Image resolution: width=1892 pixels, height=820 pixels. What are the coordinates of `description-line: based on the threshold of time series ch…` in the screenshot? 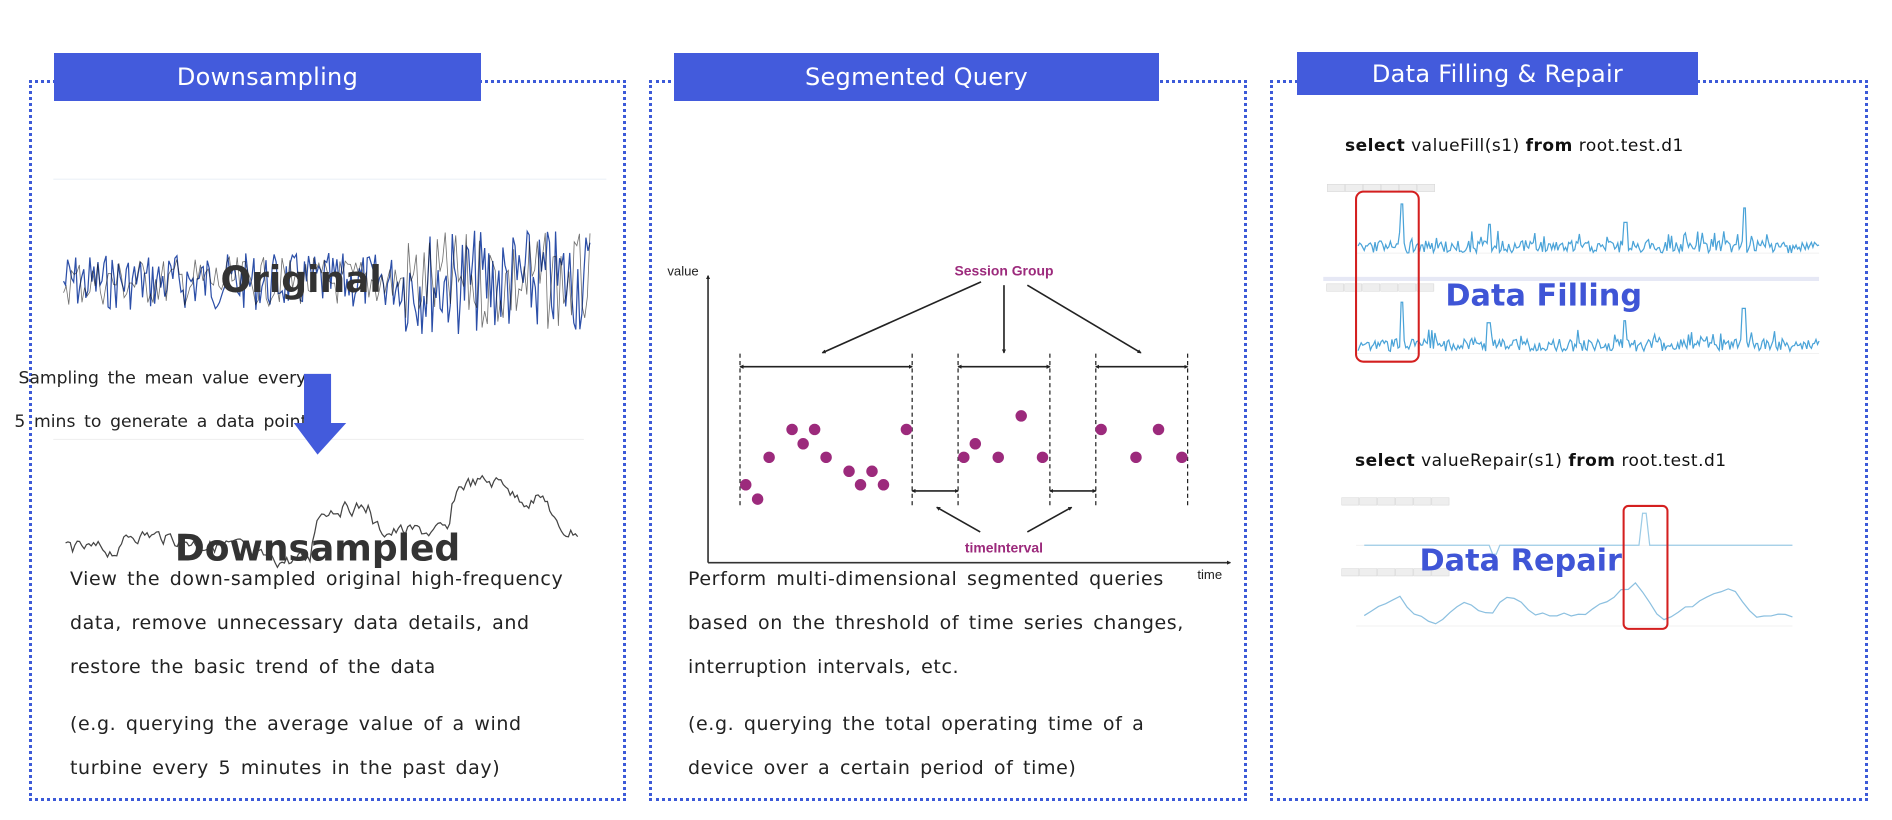 It's located at (936, 623).